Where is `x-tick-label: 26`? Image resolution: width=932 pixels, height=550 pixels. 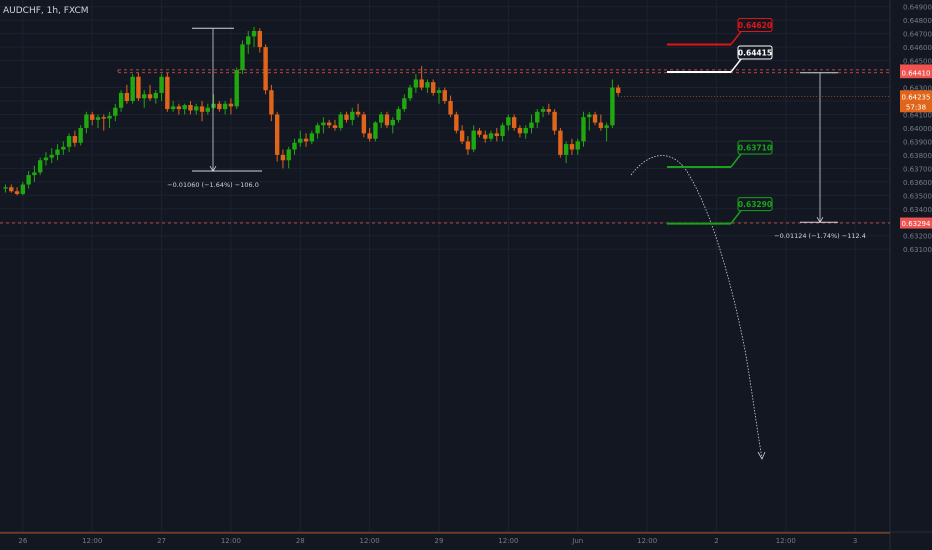 x-tick-label: 26 is located at coordinates (22, 541).